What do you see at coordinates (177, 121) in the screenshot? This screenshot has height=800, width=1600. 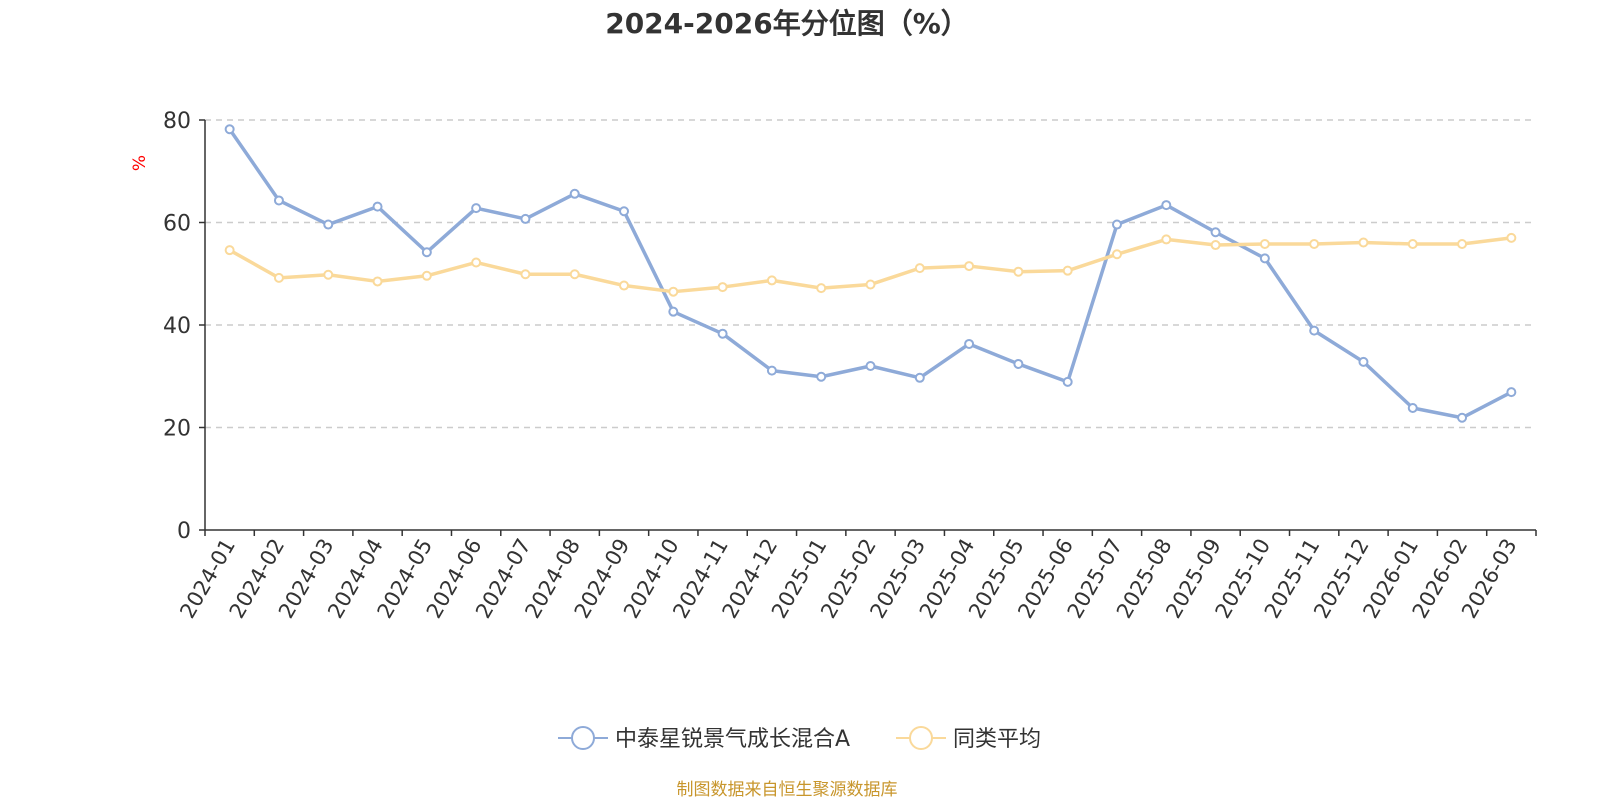 I see `y-tick-label: 80` at bounding box center [177, 121].